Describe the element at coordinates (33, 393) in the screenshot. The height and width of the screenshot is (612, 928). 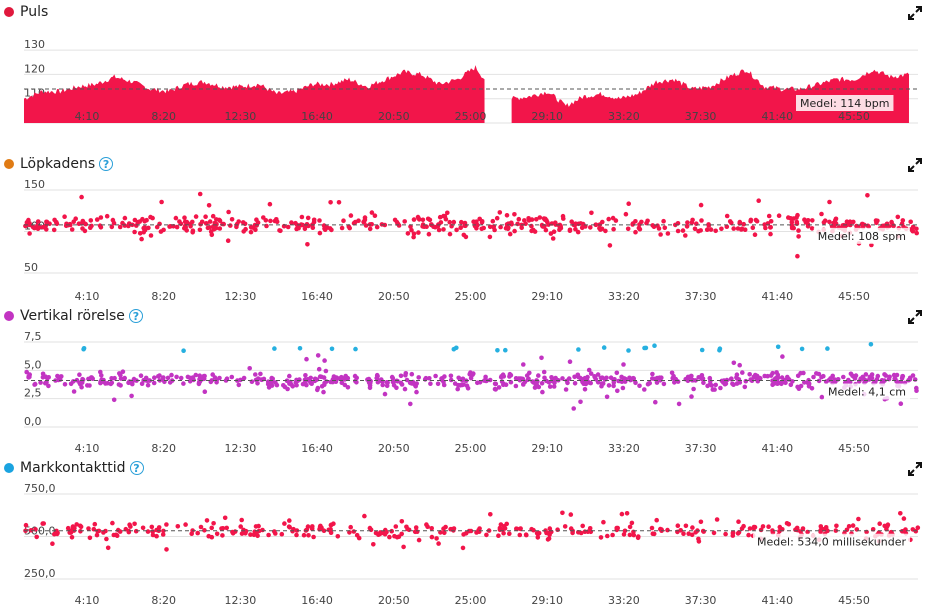
I see `y-tick-label: 2,5` at that location.